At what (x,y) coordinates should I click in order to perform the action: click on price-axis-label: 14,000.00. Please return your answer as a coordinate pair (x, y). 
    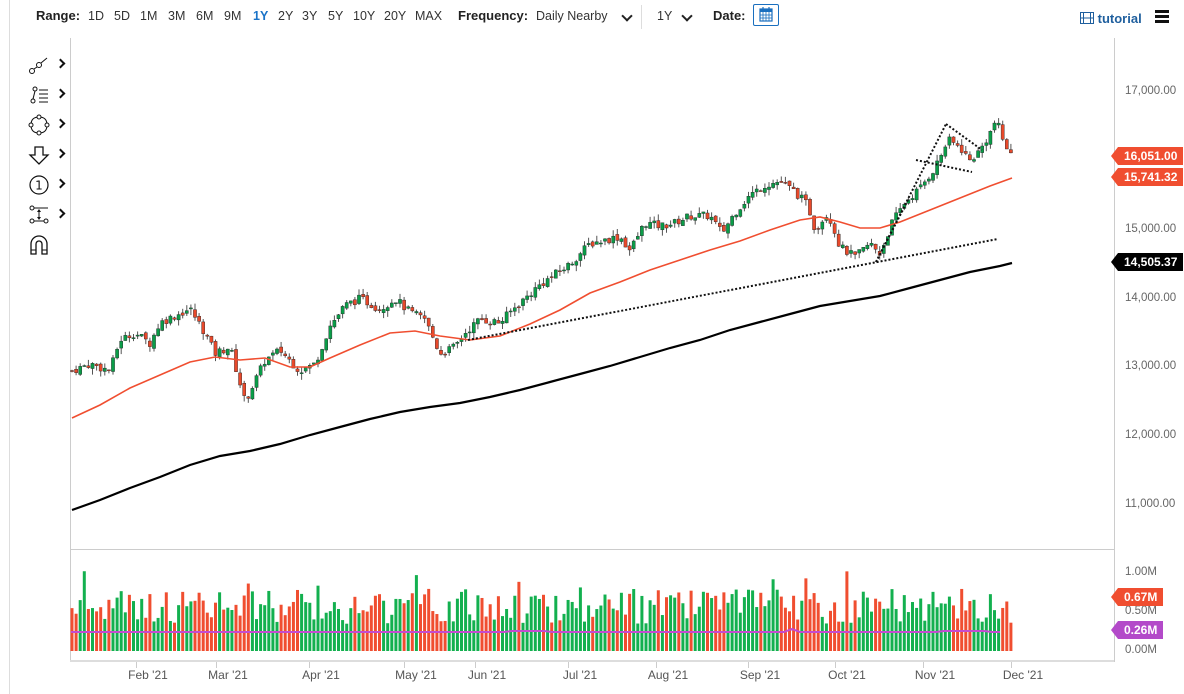
    Looking at the image, I should click on (1151, 297).